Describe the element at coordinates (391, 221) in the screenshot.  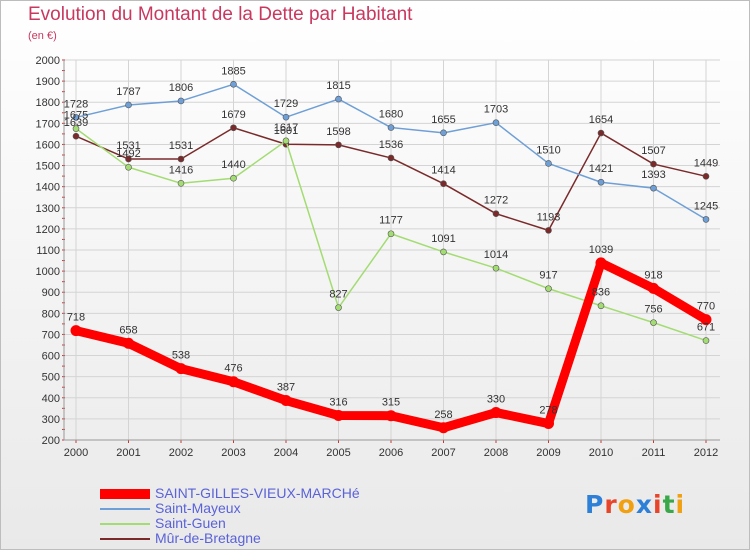
I see `data-label: 1177` at that location.